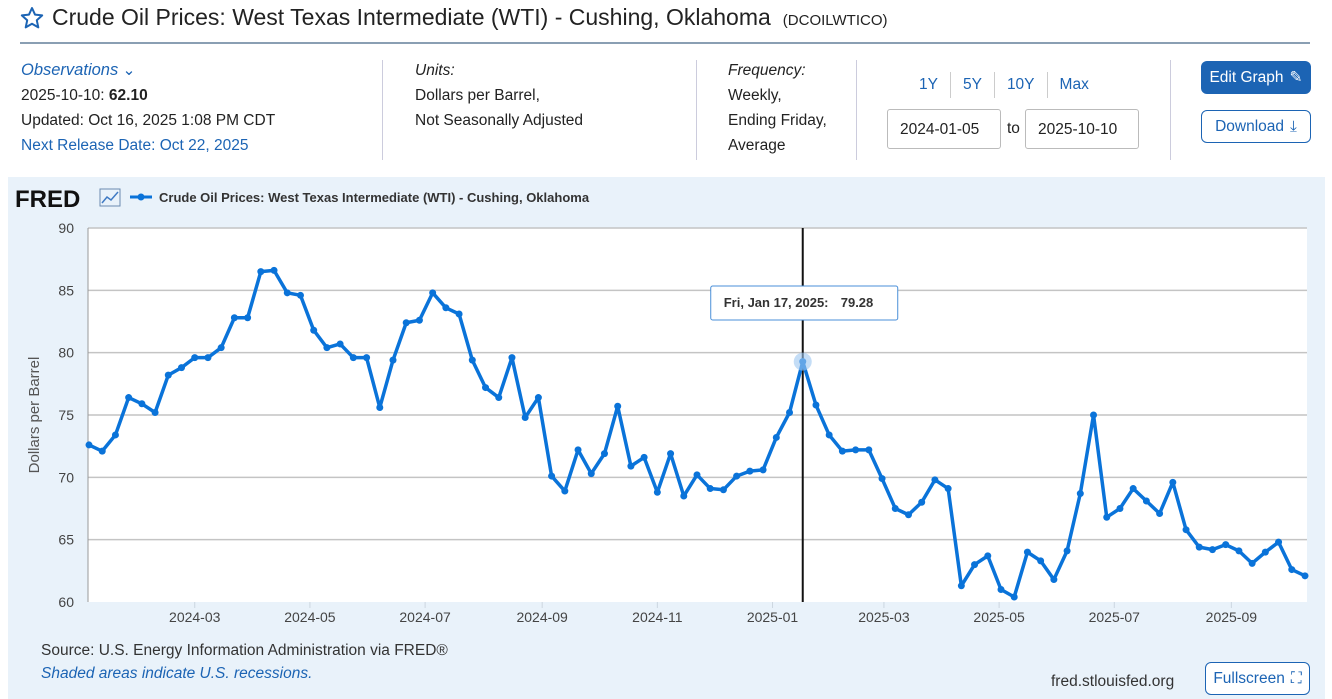  What do you see at coordinates (310, 617) in the screenshot?
I see `x-tick-label: 2024-05` at bounding box center [310, 617].